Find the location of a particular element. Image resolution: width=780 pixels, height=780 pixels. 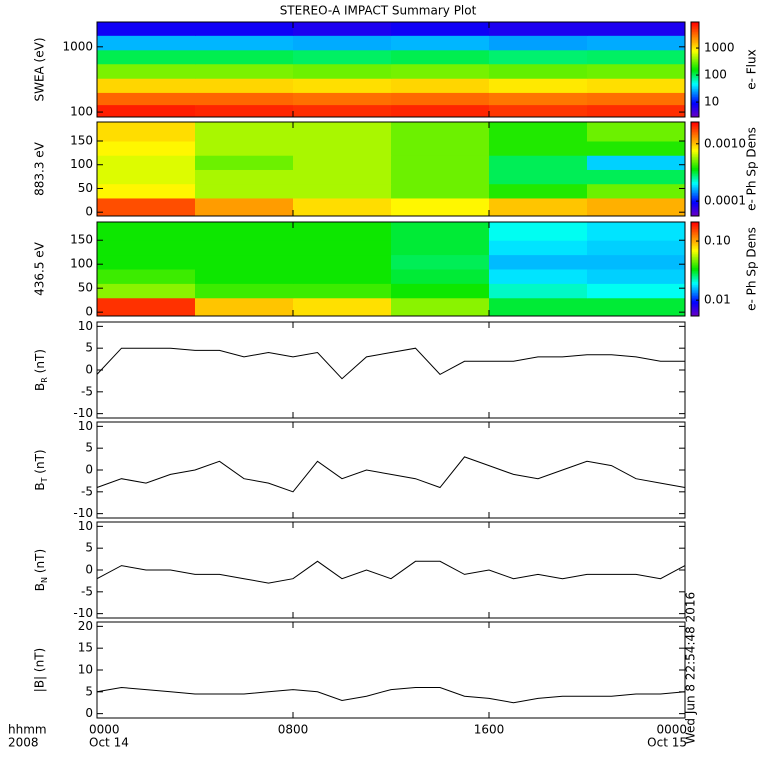

x-date-label: Oct 15 is located at coordinates (667, 743).